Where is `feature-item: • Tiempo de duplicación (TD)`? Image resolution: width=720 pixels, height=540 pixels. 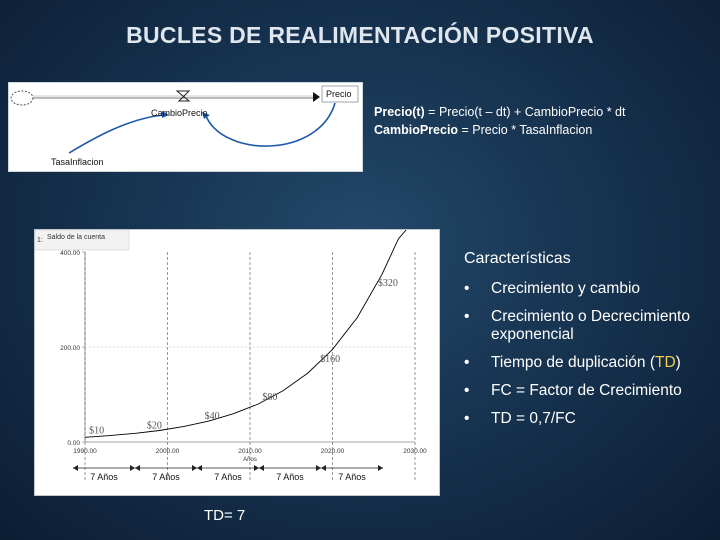 feature-item: • Tiempo de duplicación (TD) is located at coordinates (572, 362).